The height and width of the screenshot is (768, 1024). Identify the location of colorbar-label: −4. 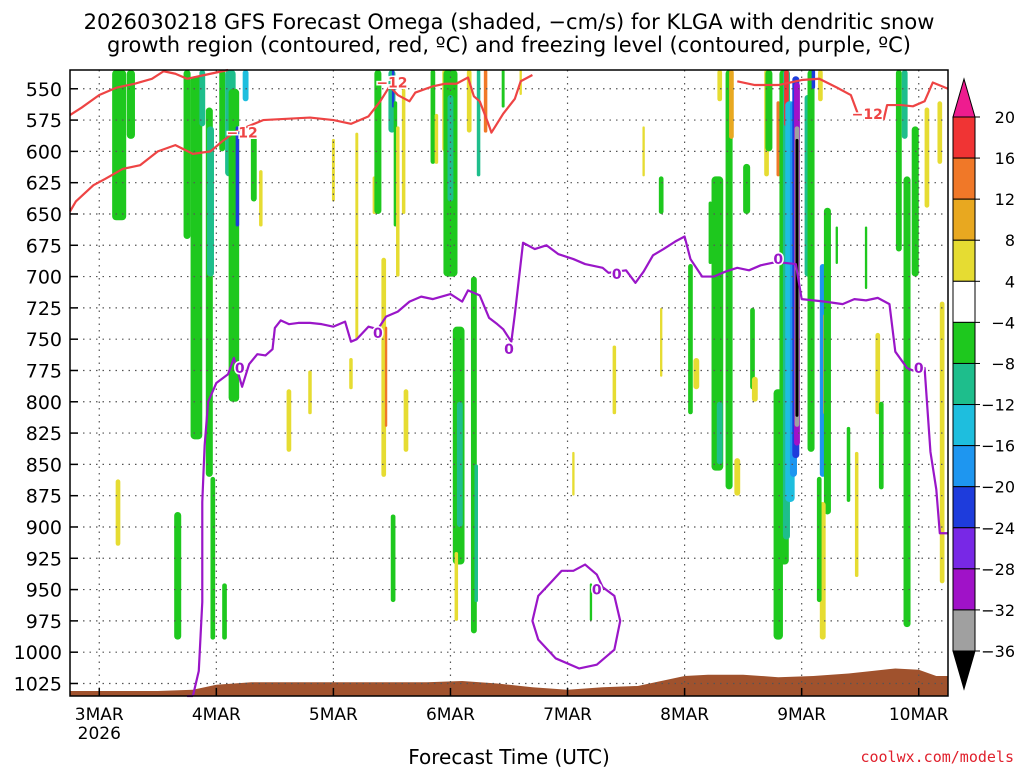
(1003, 322).